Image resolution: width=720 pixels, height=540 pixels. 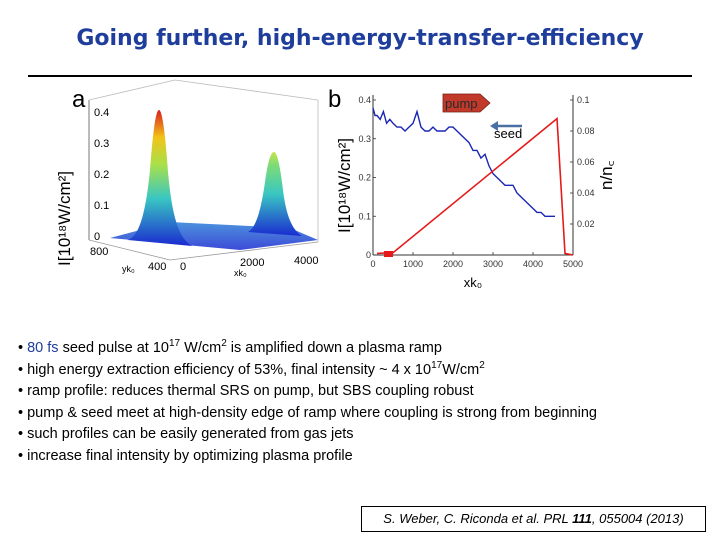 What do you see at coordinates (586, 224) in the screenshot?
I see `right-y-tick-label: 0.02` at bounding box center [586, 224].